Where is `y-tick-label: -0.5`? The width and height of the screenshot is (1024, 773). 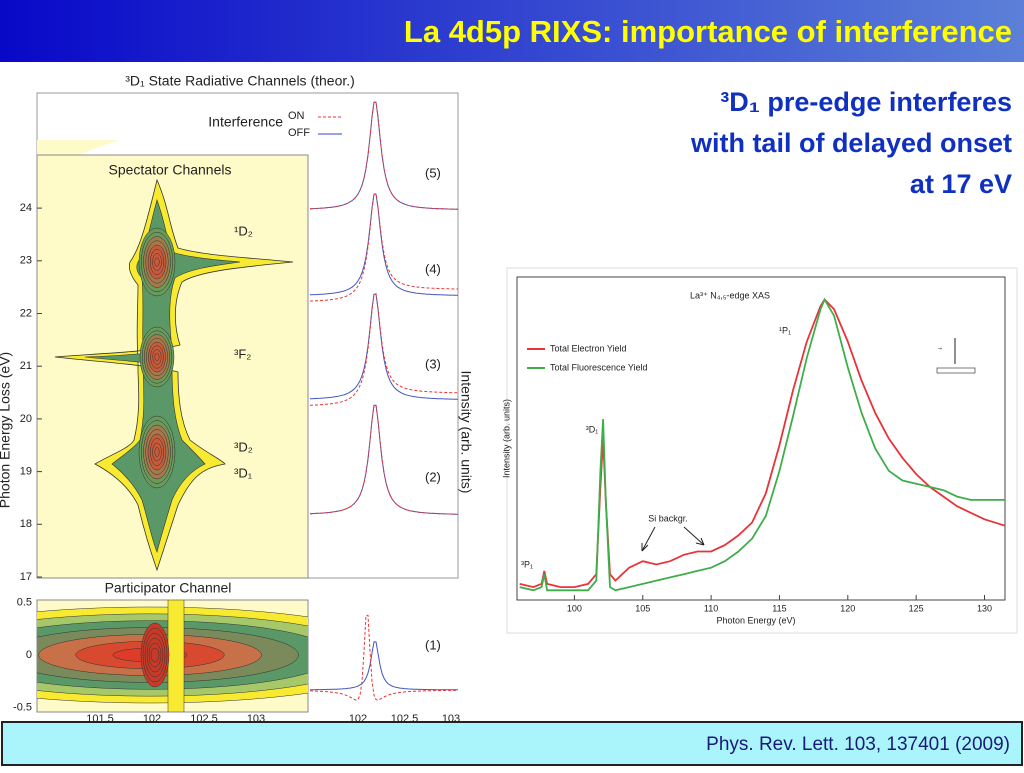 y-tick-label: -0.5 is located at coordinates (22, 707).